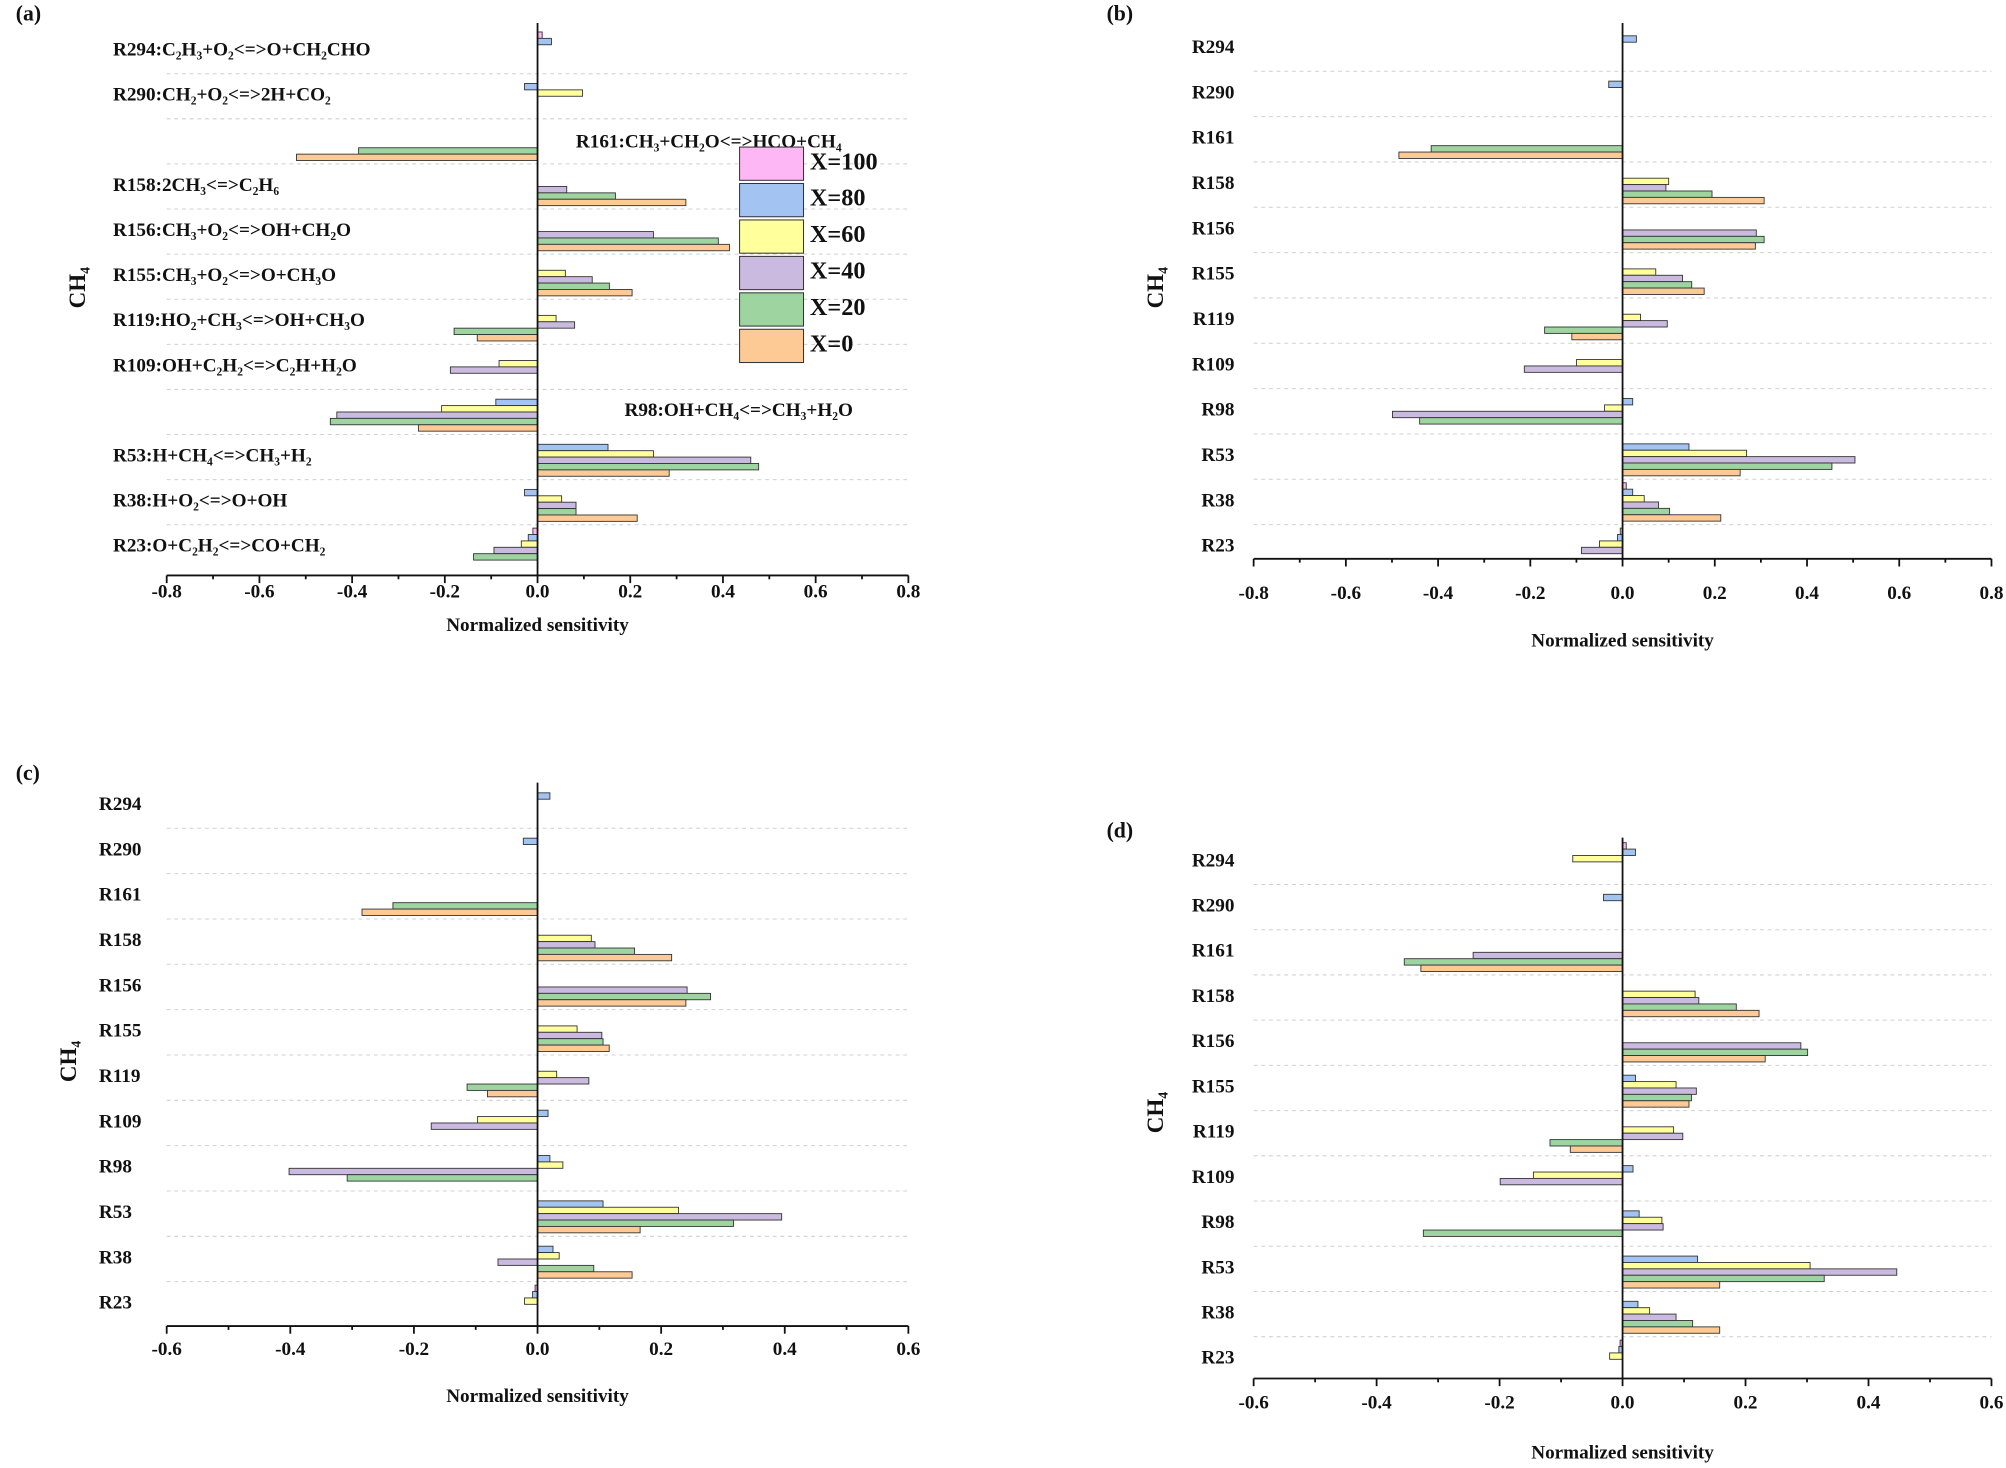 The width and height of the screenshot is (2006, 1468). I want to click on legend-label: X=0, so click(832, 343).